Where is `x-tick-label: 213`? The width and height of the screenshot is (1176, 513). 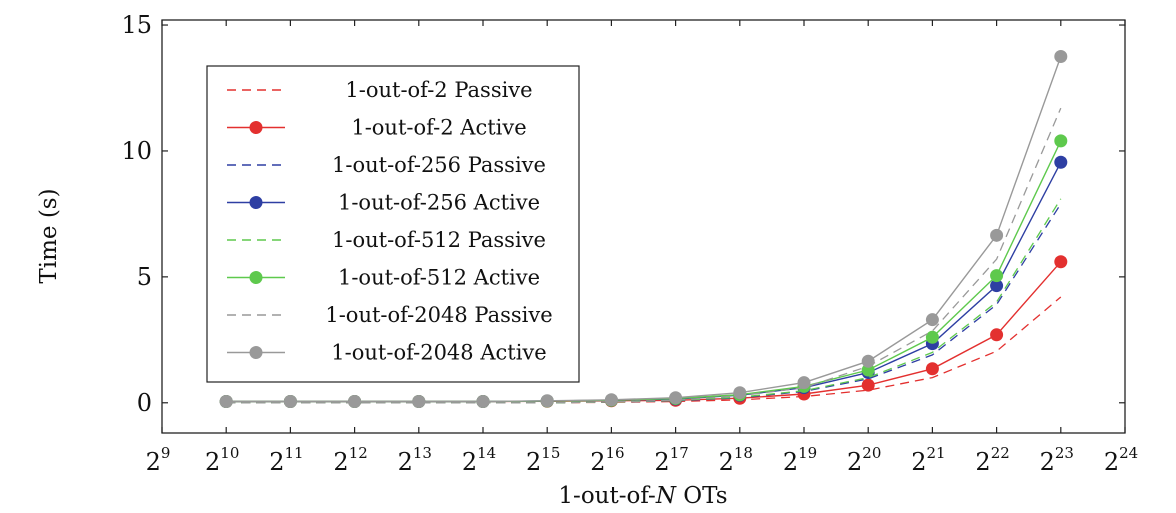 x-tick-label: 213 is located at coordinates (415, 460).